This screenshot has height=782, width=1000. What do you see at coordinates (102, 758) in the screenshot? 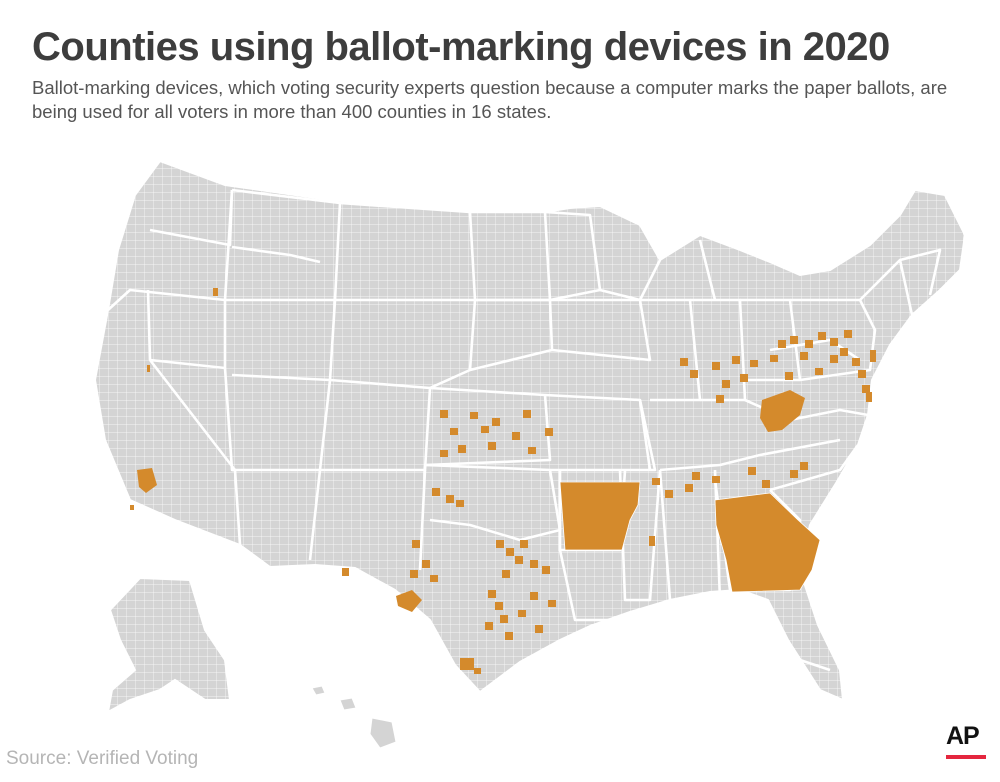
I see `source-note: Source: Verified Voting` at bounding box center [102, 758].